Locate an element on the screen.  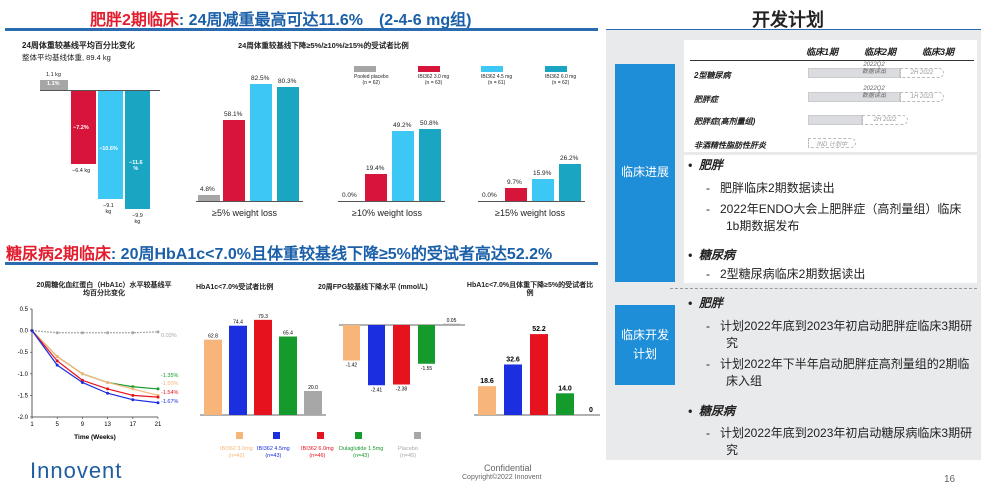
y-tick-label: -1.5 is located at coordinates (23, 396).